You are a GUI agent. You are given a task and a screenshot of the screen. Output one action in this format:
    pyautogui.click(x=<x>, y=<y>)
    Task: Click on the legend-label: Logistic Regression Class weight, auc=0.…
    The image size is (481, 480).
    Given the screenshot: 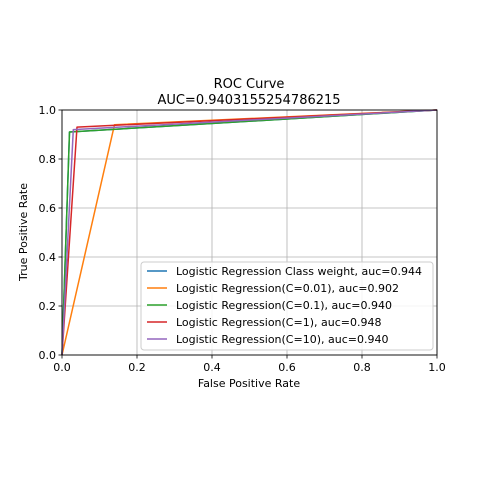 What is the action you would take?
    pyautogui.click(x=299, y=271)
    